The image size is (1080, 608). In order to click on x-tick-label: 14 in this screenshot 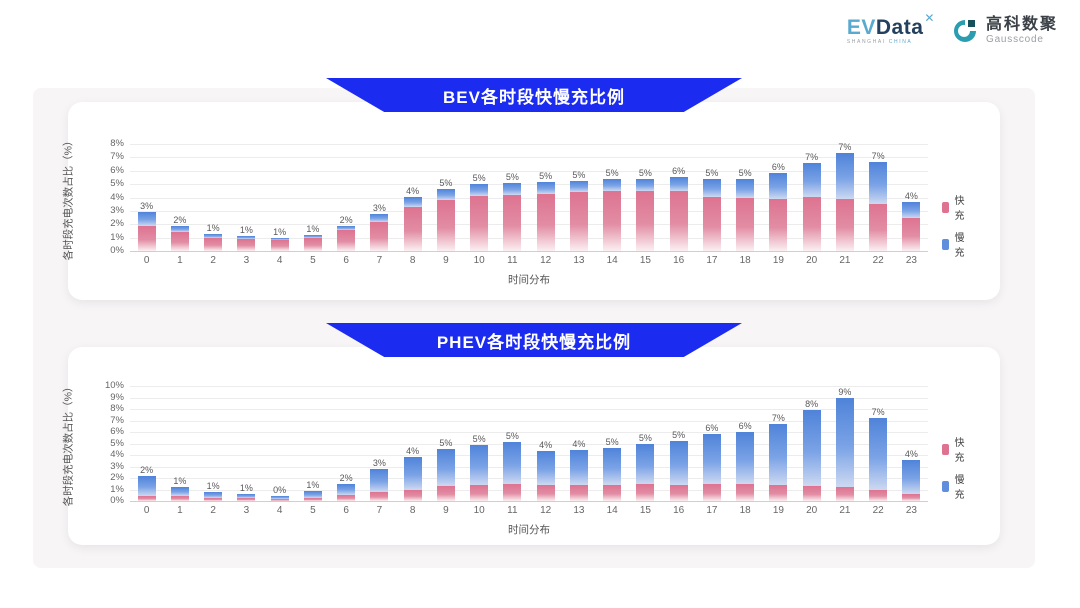, I will do `click(612, 510)`.